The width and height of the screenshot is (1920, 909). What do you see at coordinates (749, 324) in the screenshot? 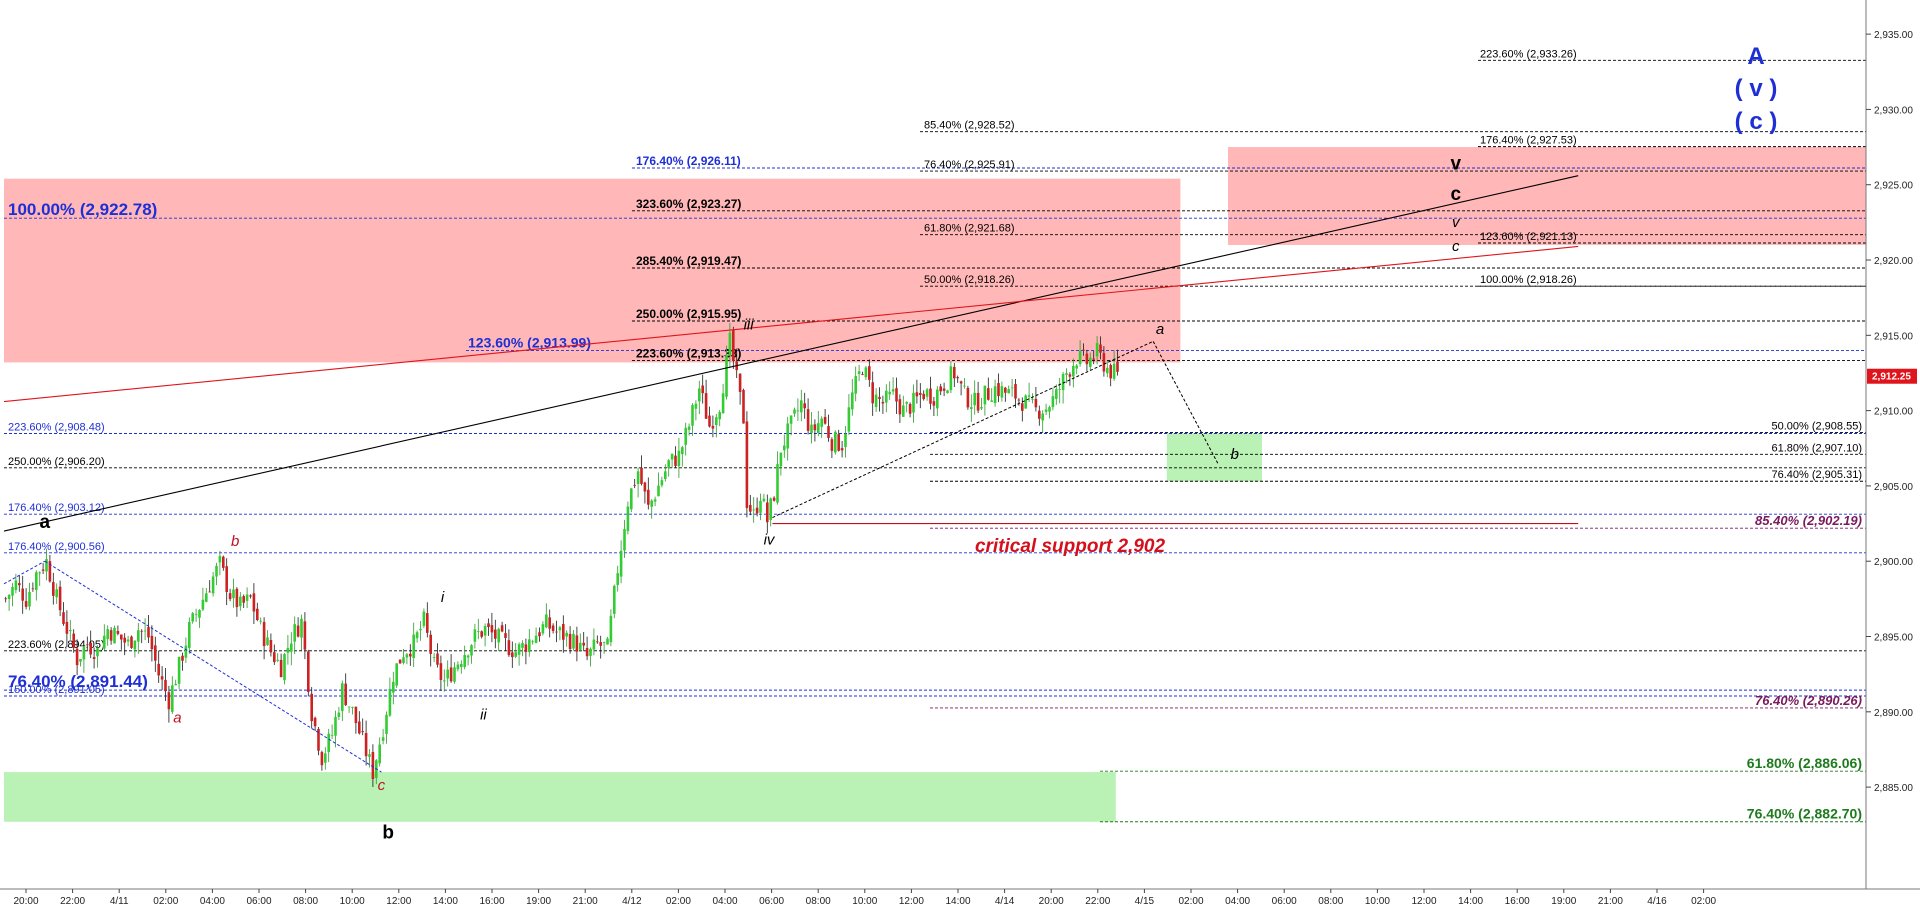
I see `wave-label: iii` at bounding box center [749, 324].